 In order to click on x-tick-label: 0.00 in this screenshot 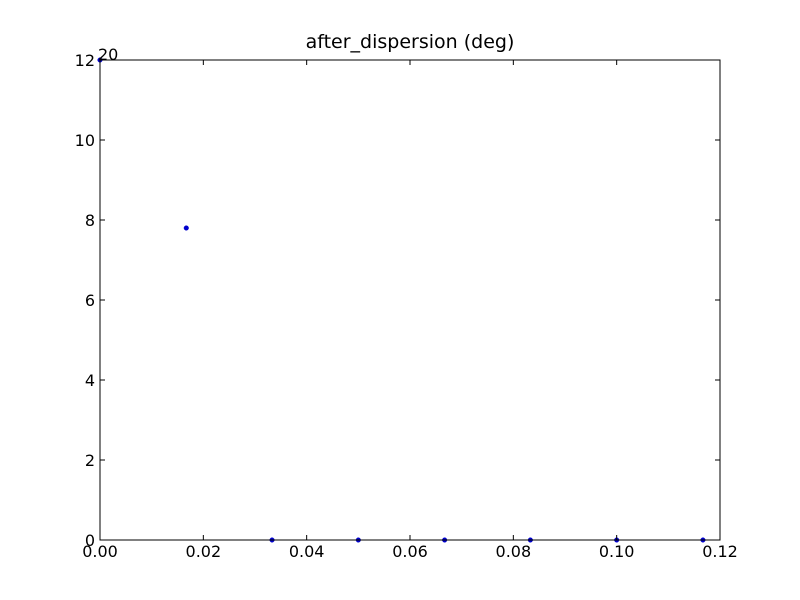, I will do `click(100, 551)`.